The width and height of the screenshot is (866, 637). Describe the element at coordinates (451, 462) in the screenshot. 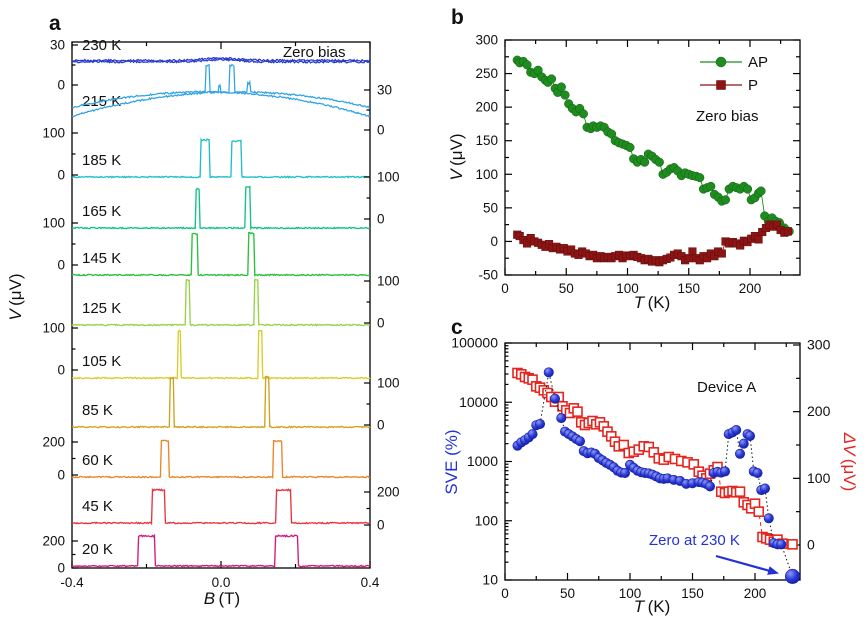

I see `panel-c-left-ylabel: SVE (%)` at that location.